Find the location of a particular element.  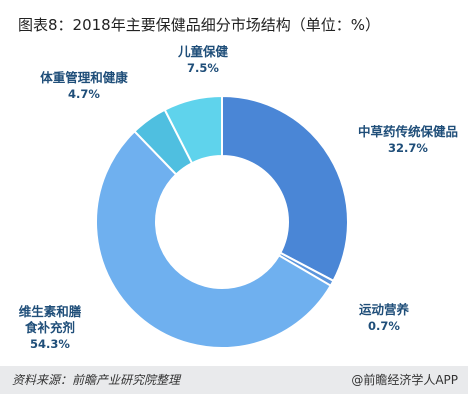

slice-value-vitamins: 54.3% is located at coordinates (50, 344).